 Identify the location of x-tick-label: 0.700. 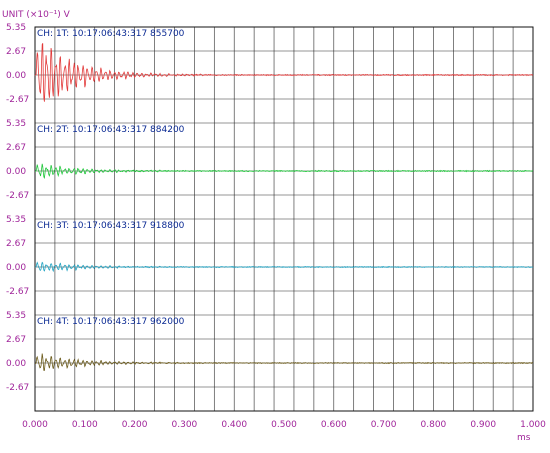
(384, 425).